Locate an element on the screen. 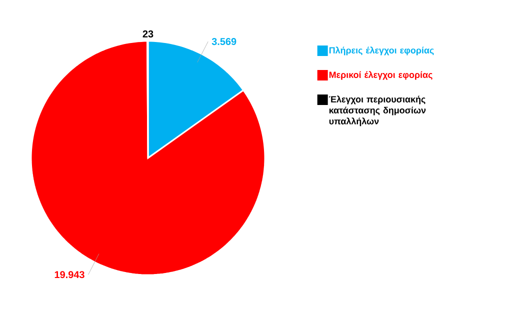  data-label: 3.569 is located at coordinates (224, 42).